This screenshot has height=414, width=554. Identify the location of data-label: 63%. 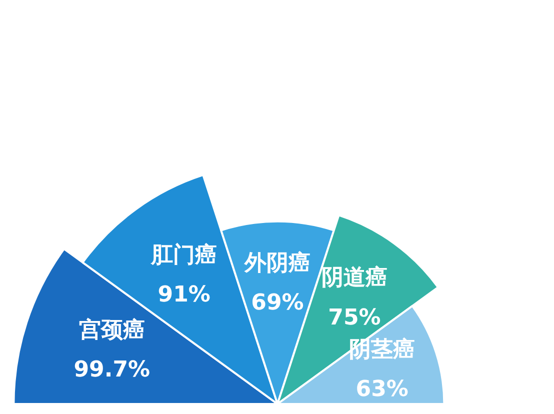
(382, 389).